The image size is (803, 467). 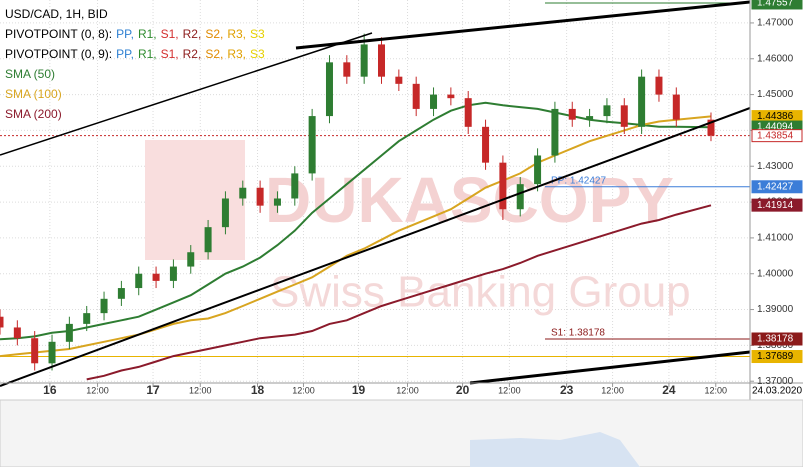 I want to click on y-tick-label: 1.41000, so click(x=775, y=238).